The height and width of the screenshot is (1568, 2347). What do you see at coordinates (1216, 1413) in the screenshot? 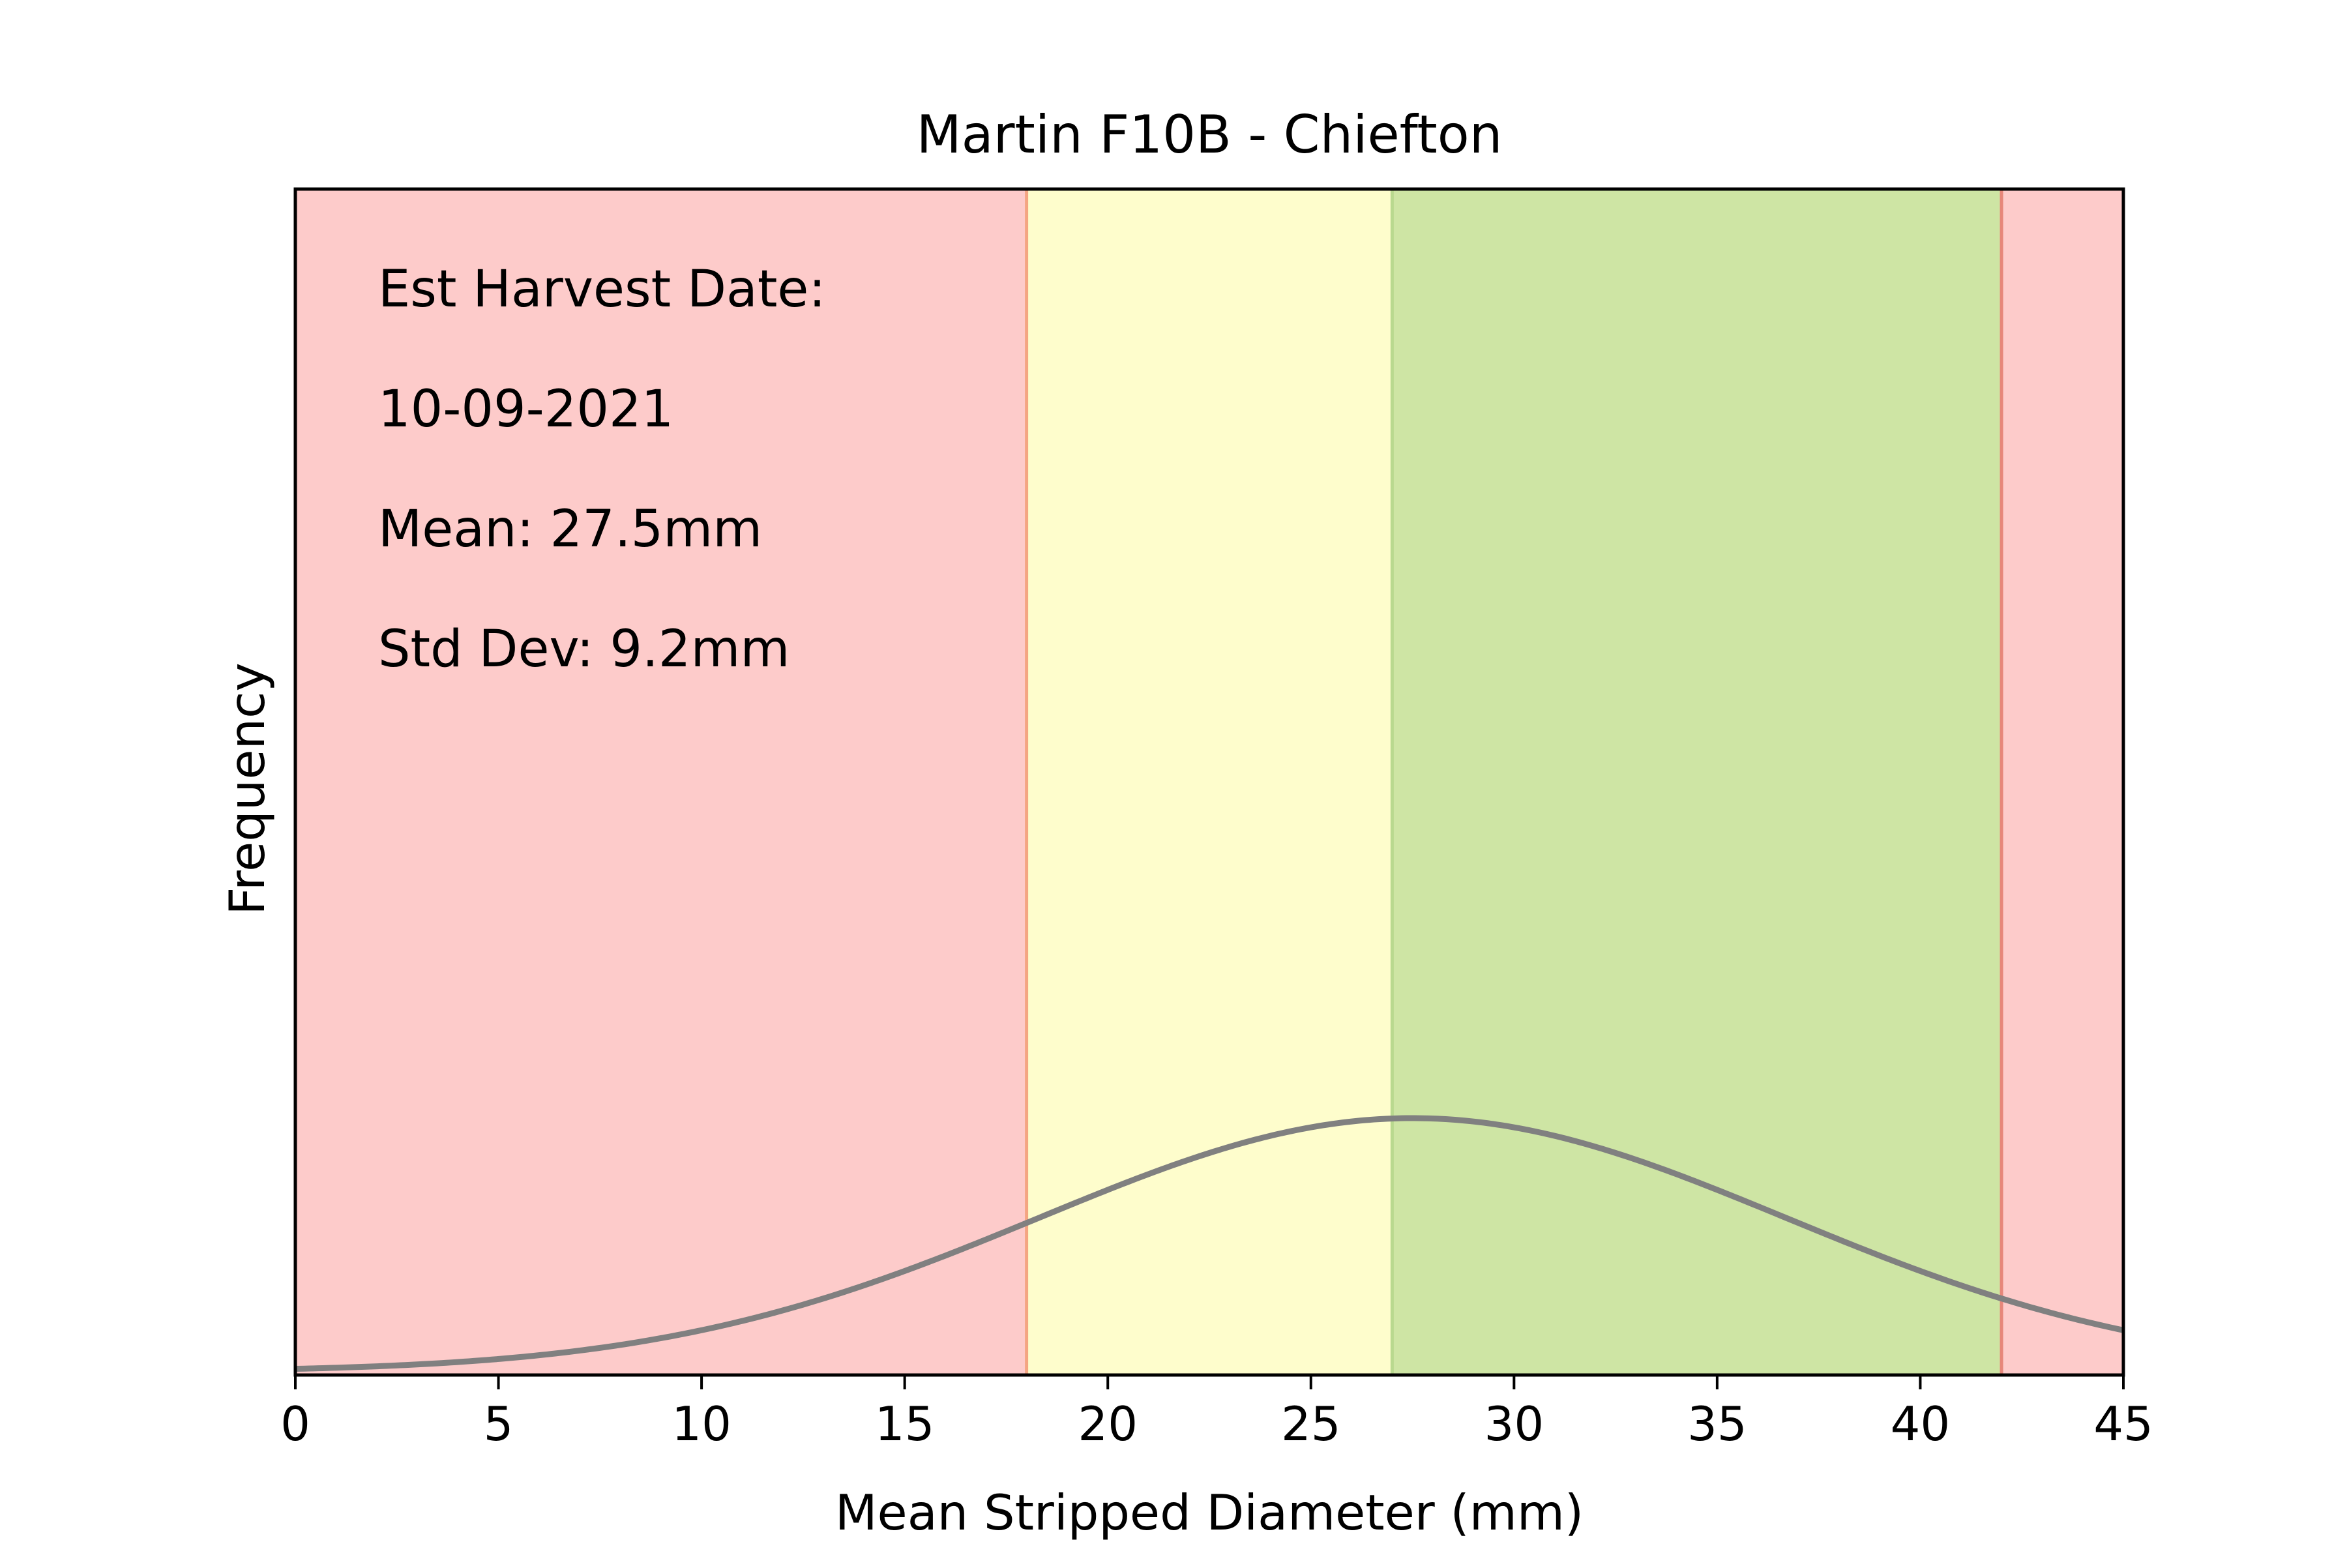
I see `ticks-layer: 0 5 10 15 20 25 30 35 40 45` at bounding box center [1216, 1413].